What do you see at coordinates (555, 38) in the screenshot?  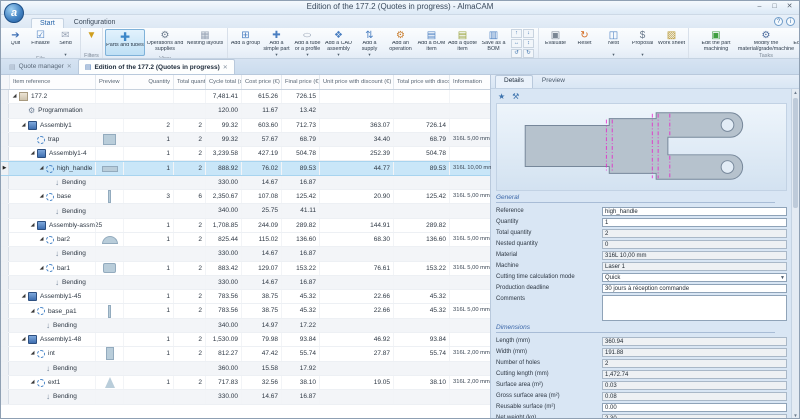 I see `evaluate-button: ▣ Evaluate` at bounding box center [555, 38].